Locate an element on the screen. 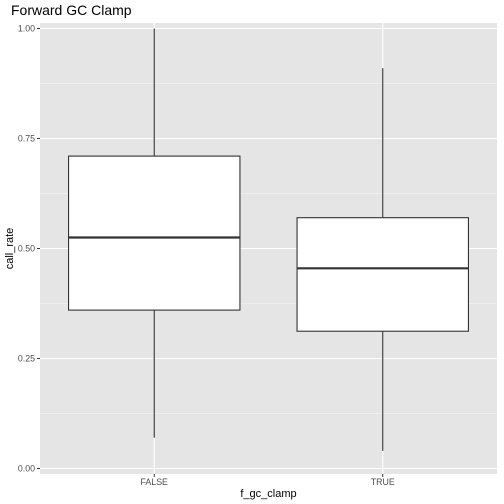 This screenshot has height=504, width=504. y-axis-title: call_rate is located at coordinates (10, 249).